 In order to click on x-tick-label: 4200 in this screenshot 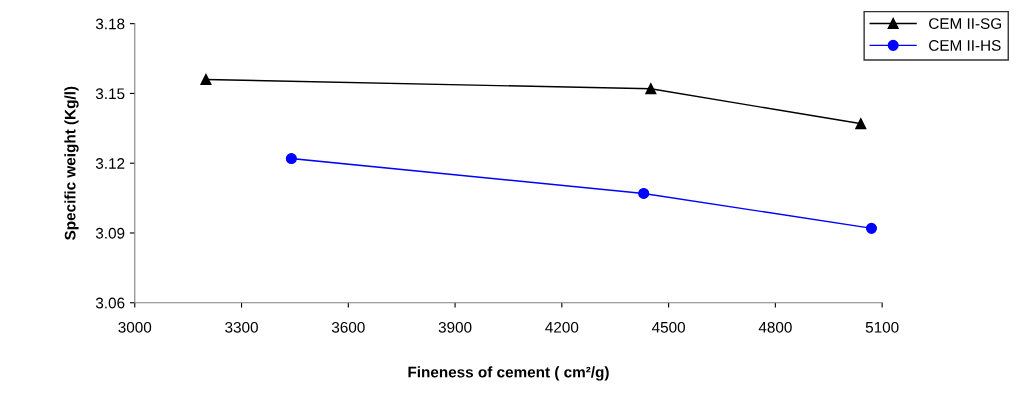, I will do `click(562, 327)`.